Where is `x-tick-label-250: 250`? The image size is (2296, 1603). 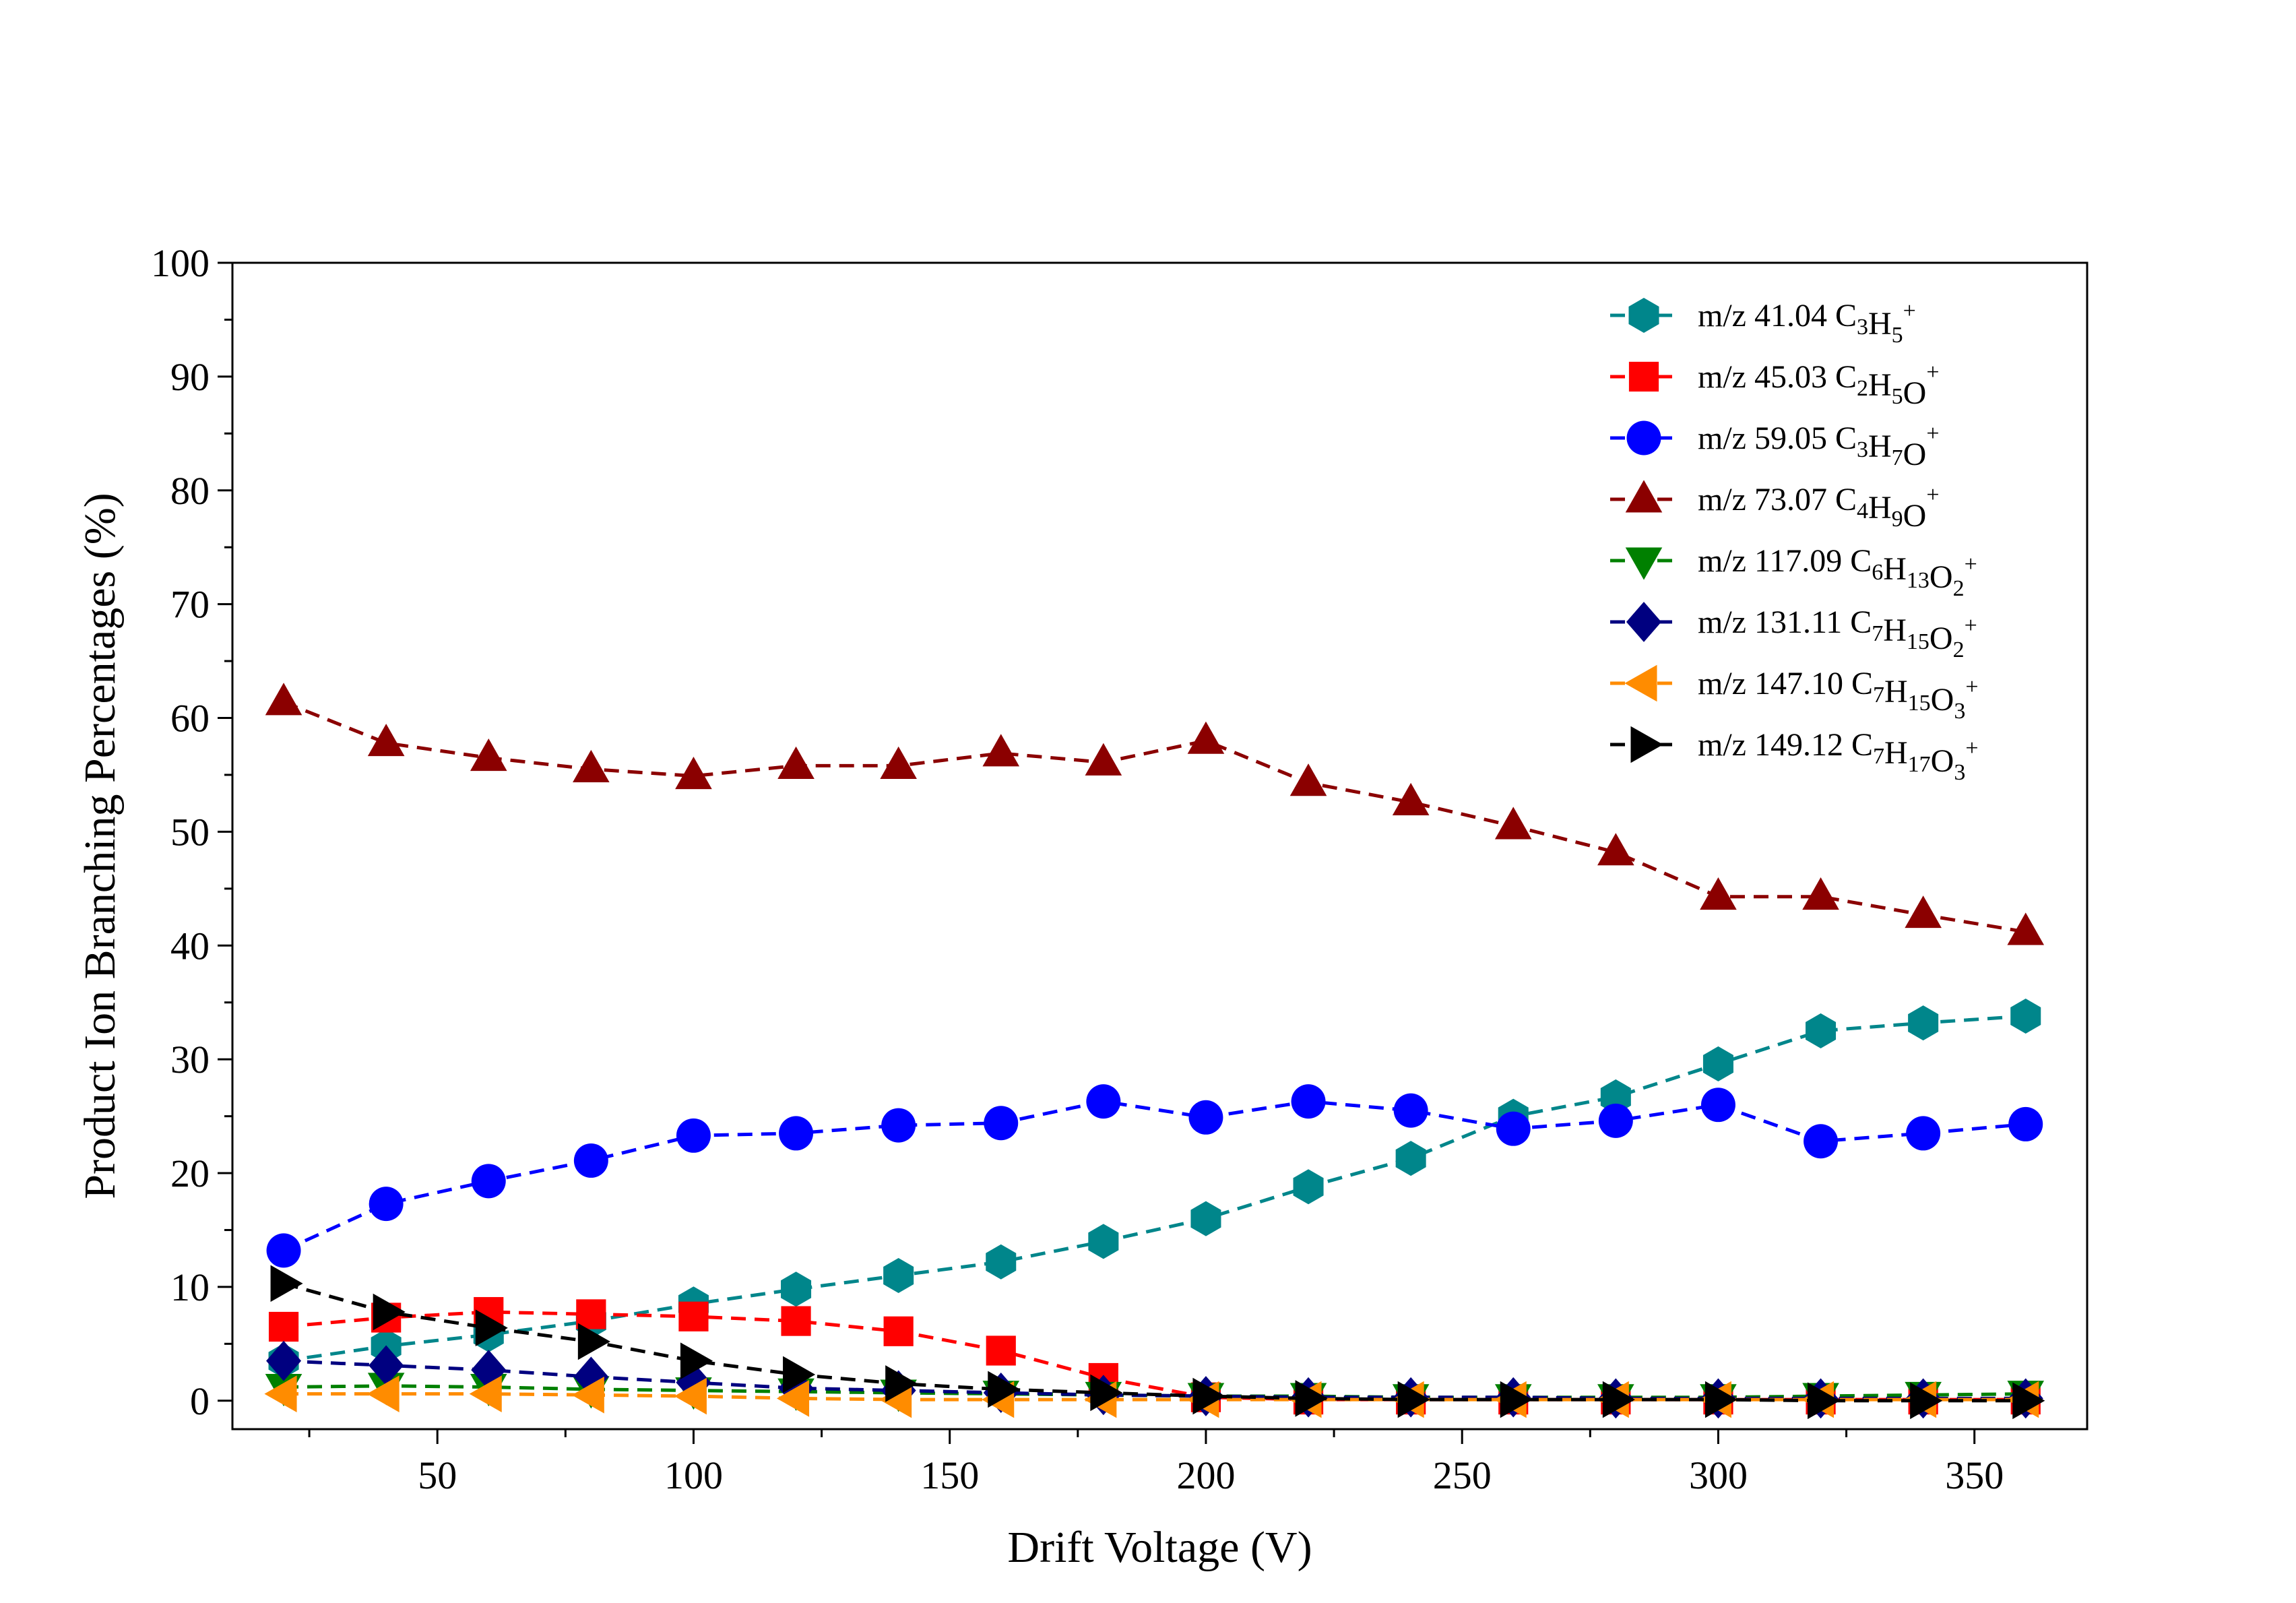 x-tick-label-250: 250 is located at coordinates (1462, 1475).